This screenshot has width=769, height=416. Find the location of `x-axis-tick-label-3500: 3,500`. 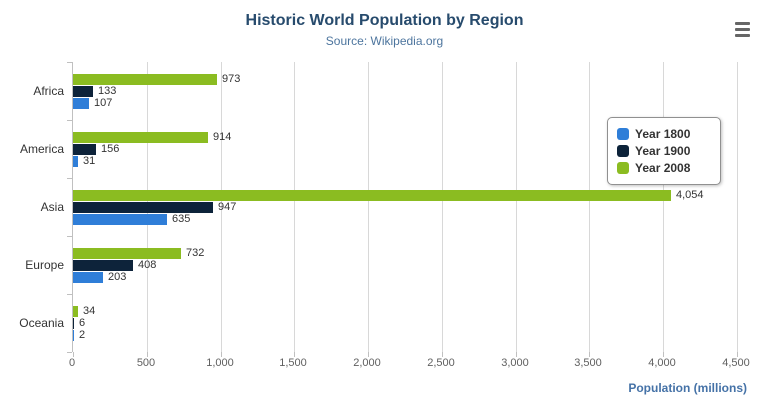

x-axis-tick-label-3500: 3,500 is located at coordinates (588, 363).